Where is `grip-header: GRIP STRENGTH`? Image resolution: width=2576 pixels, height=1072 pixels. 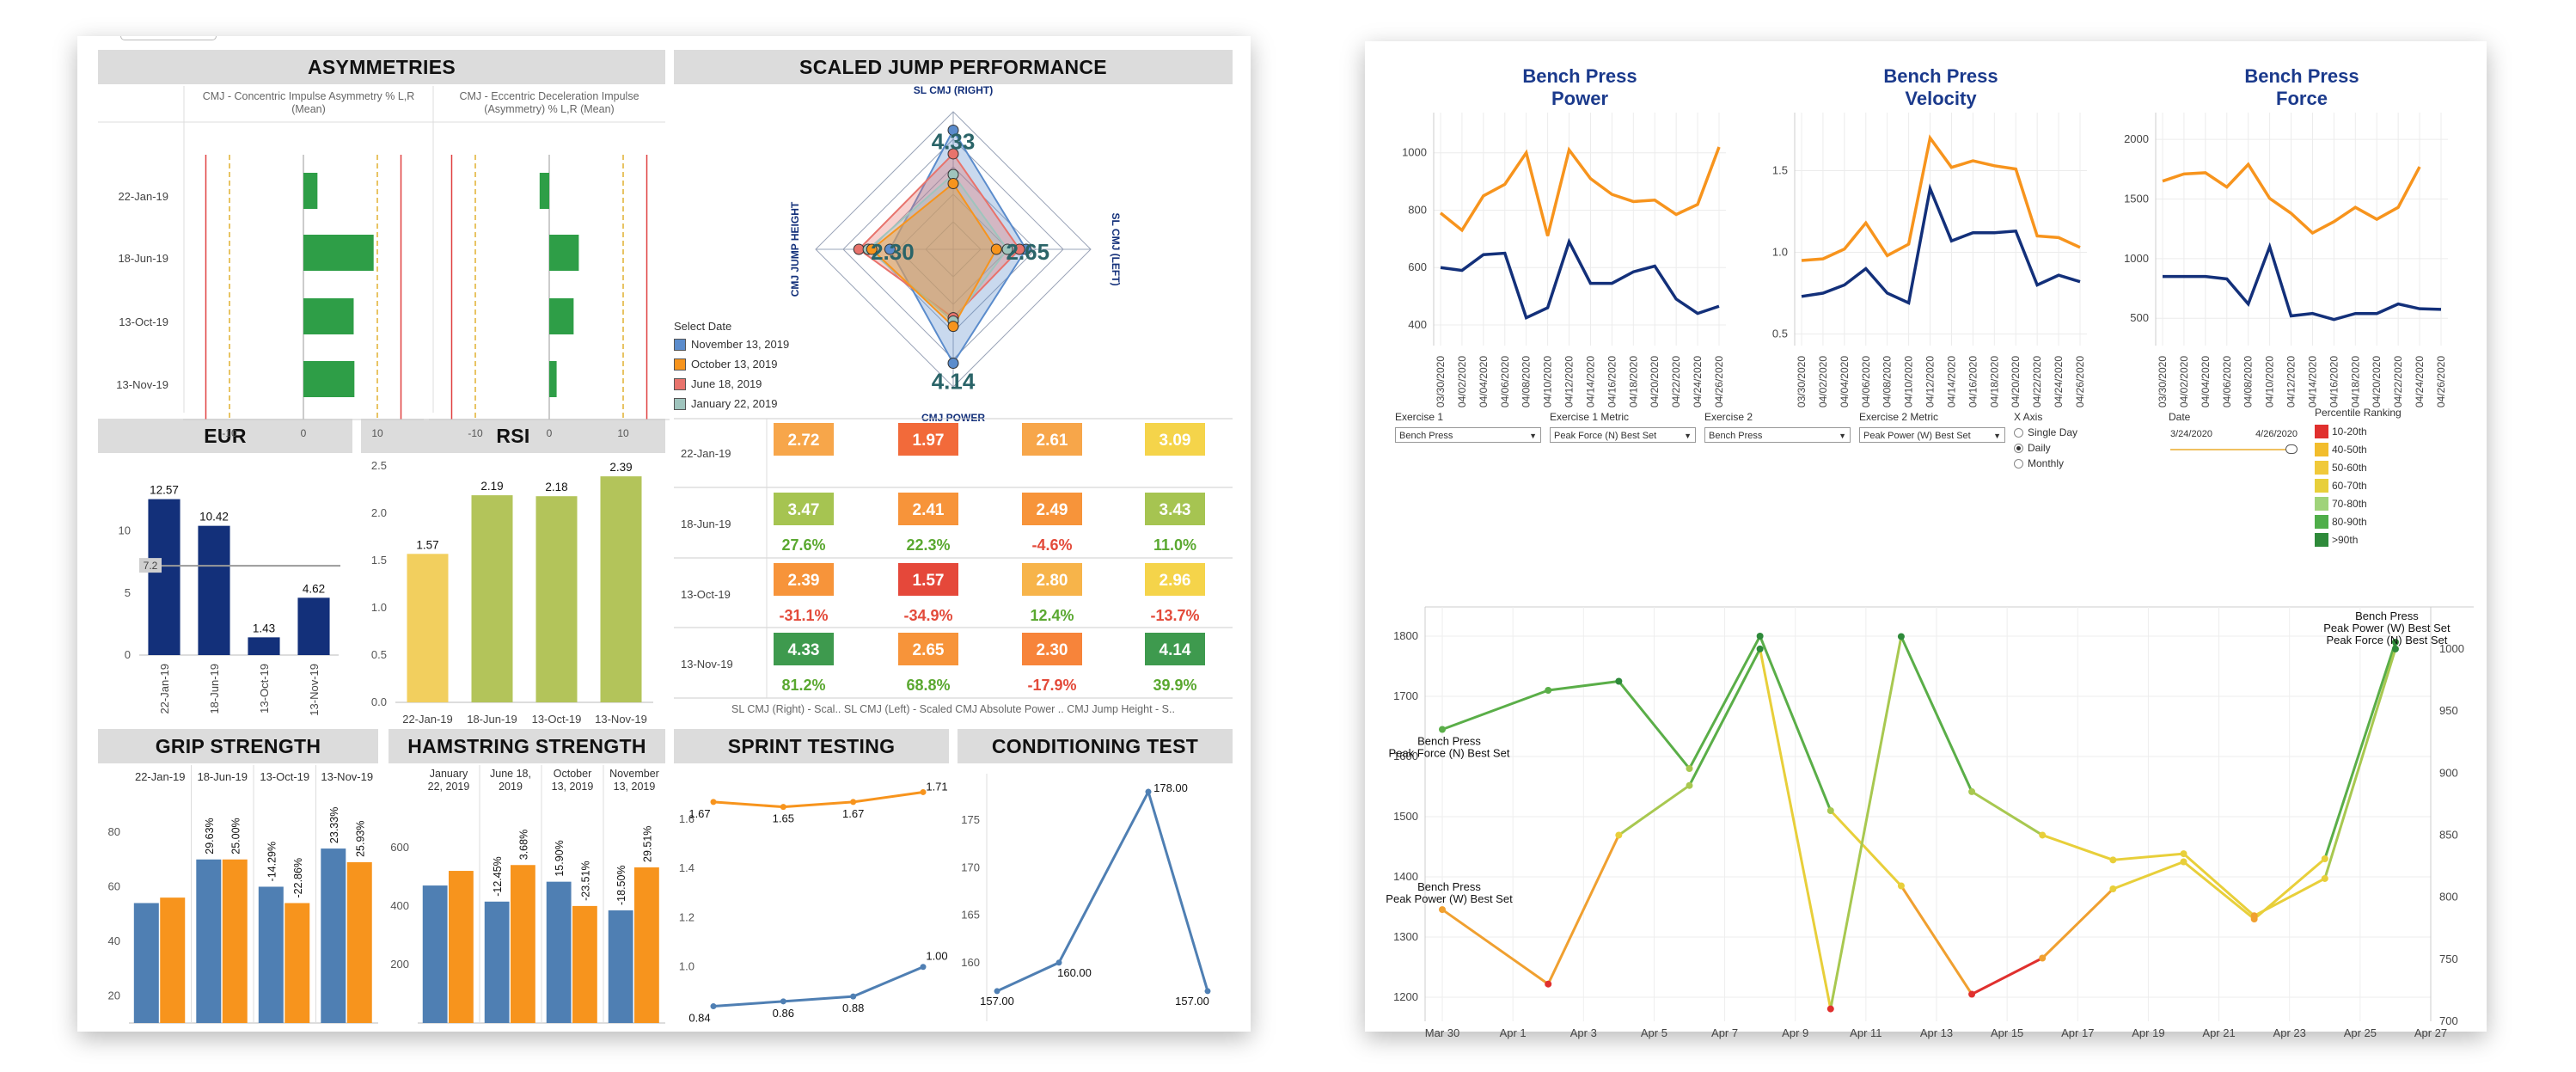
grip-header: GRIP STRENGTH is located at coordinates (238, 746).